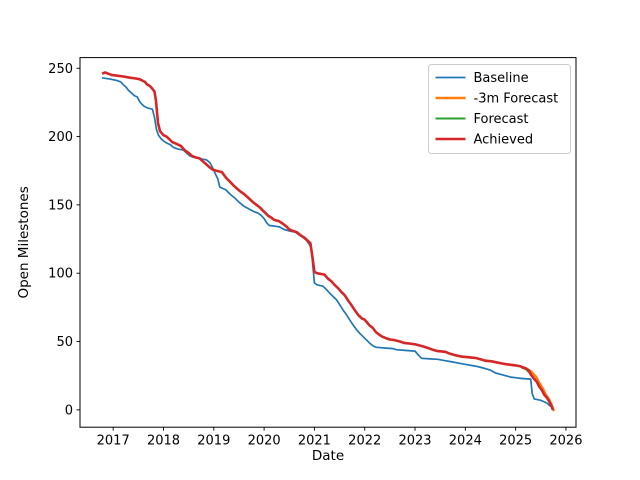 The height and width of the screenshot is (480, 640). I want to click on x-tick-label: 2017, so click(113, 441).